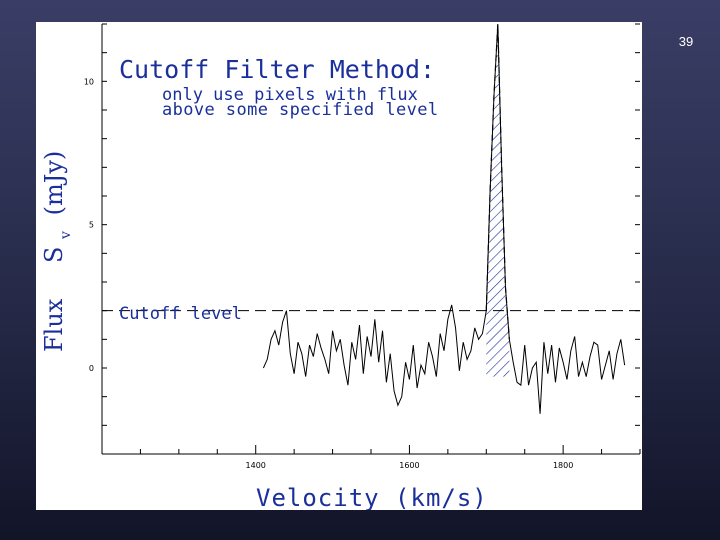 The height and width of the screenshot is (540, 720). Describe the element at coordinates (300, 110) in the screenshot. I see `chart-subtitle-line-2: above some specified level` at that location.